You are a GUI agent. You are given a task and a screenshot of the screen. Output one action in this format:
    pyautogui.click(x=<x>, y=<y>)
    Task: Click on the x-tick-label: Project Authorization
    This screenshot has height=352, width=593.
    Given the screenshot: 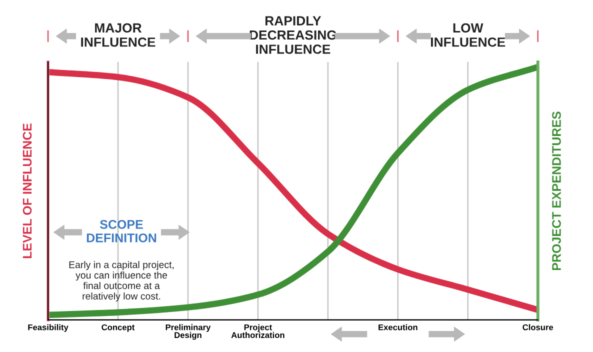 What is the action you would take?
    pyautogui.click(x=257, y=331)
    